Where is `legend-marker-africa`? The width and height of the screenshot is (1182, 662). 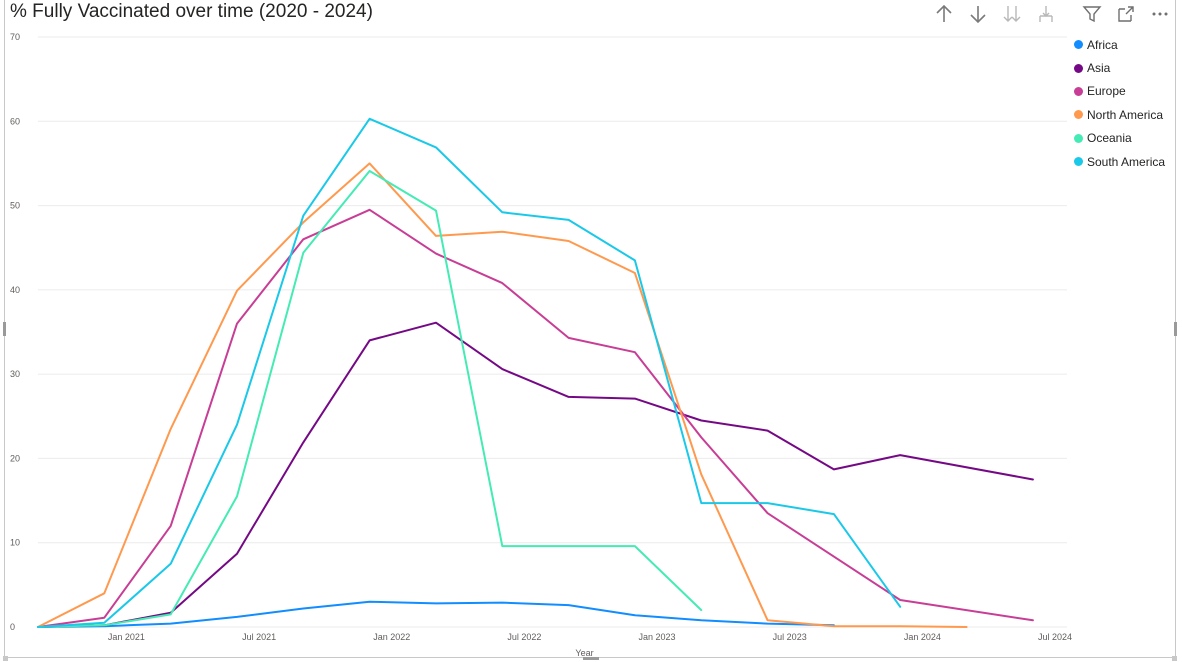
legend-marker-africa is located at coordinates (1078, 45).